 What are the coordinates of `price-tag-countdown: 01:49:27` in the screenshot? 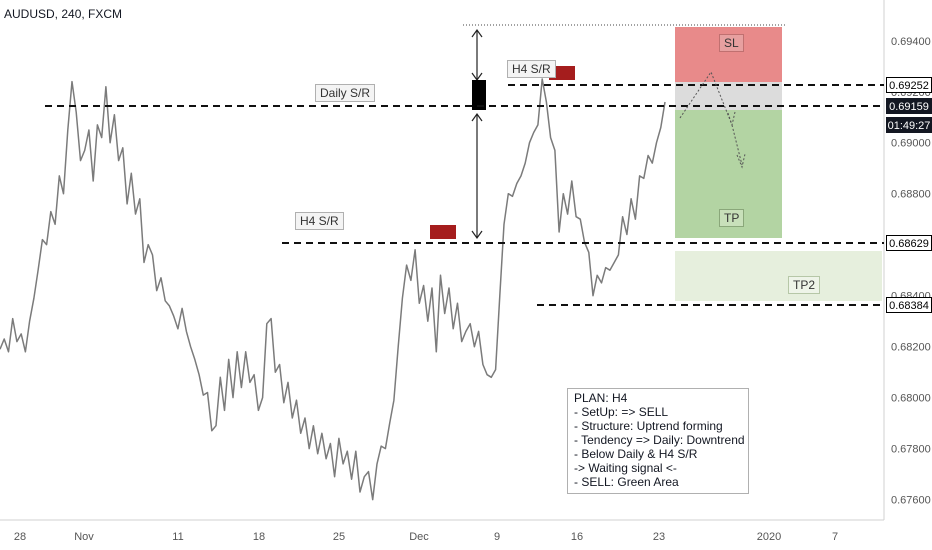 It's located at (909, 125).